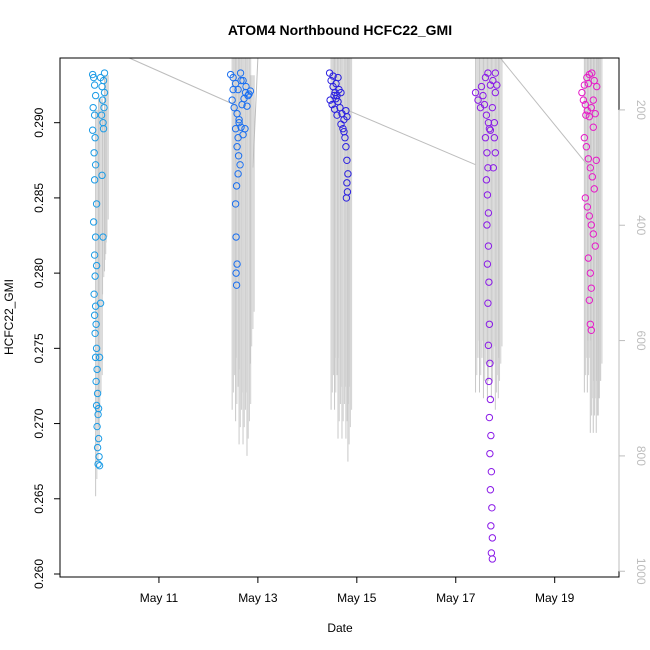  Describe the element at coordinates (9, 317) in the screenshot. I see `y-axis-title: HCFC22_GMI` at that location.